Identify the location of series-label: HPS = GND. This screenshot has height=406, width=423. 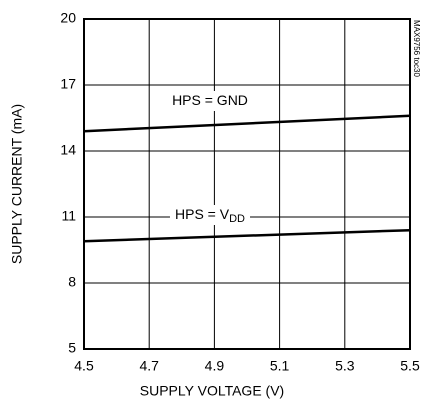
(210, 100).